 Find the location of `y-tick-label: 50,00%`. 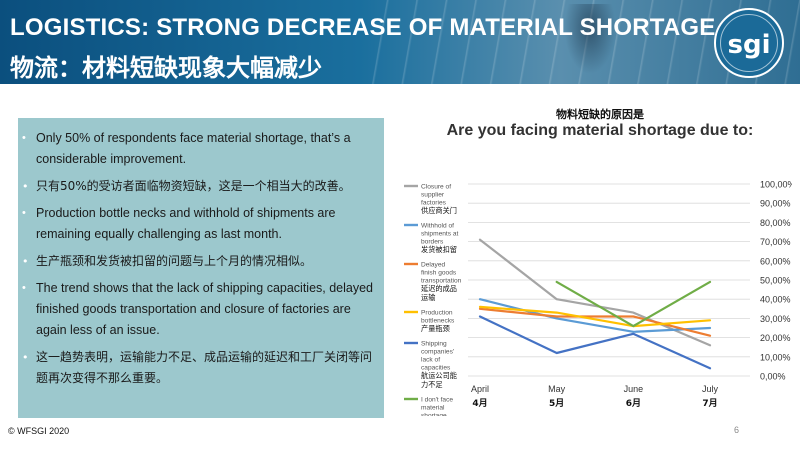

y-tick-label: 50,00% is located at coordinates (775, 281).